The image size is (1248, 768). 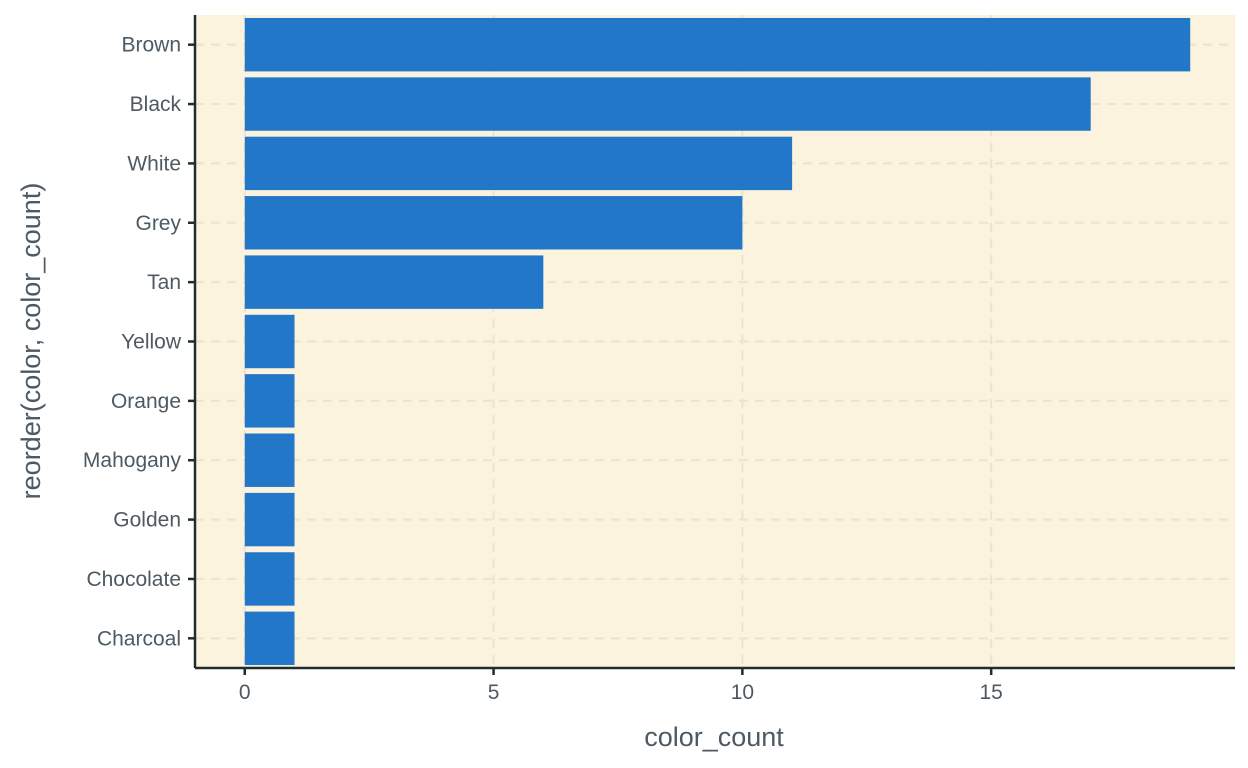 I want to click on bar-charcoal, so click(x=269, y=638).